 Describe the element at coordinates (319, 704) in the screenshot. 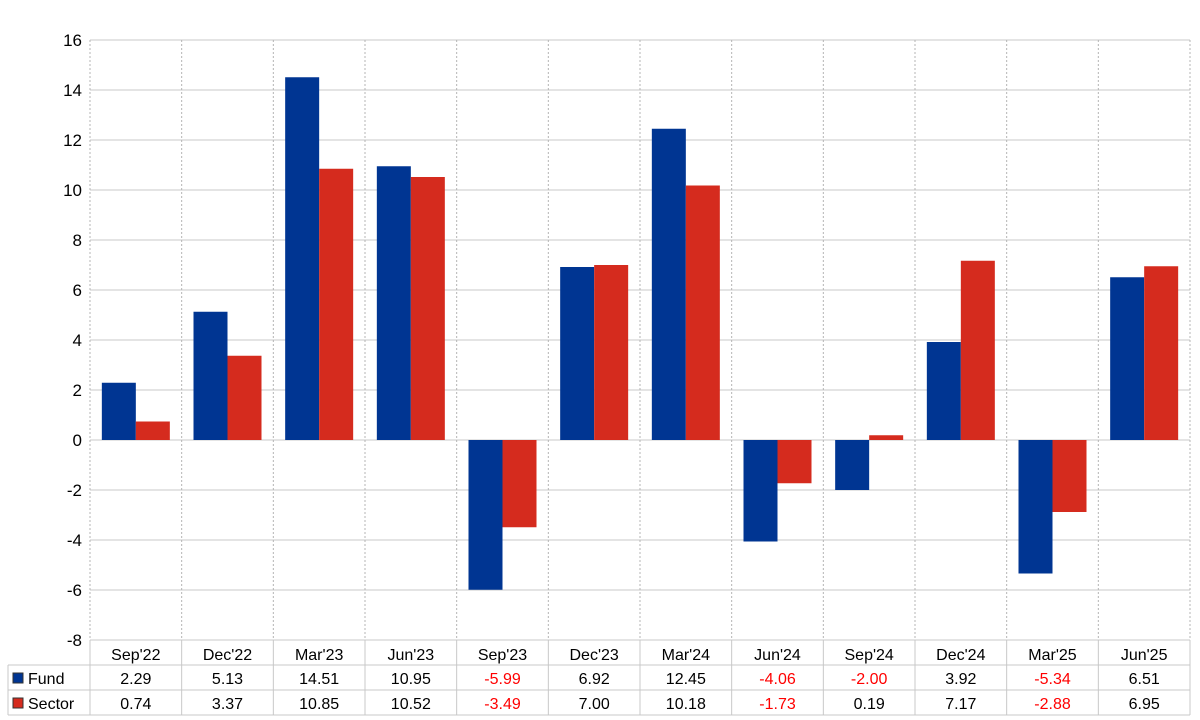

I see `data-label: 10.85` at that location.